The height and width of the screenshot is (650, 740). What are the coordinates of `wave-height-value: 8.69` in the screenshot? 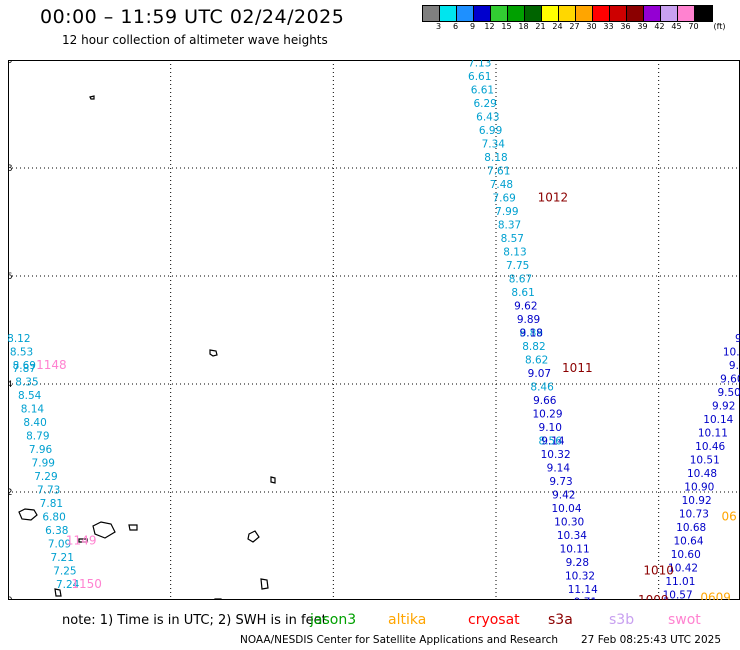 It's located at (24, 366).